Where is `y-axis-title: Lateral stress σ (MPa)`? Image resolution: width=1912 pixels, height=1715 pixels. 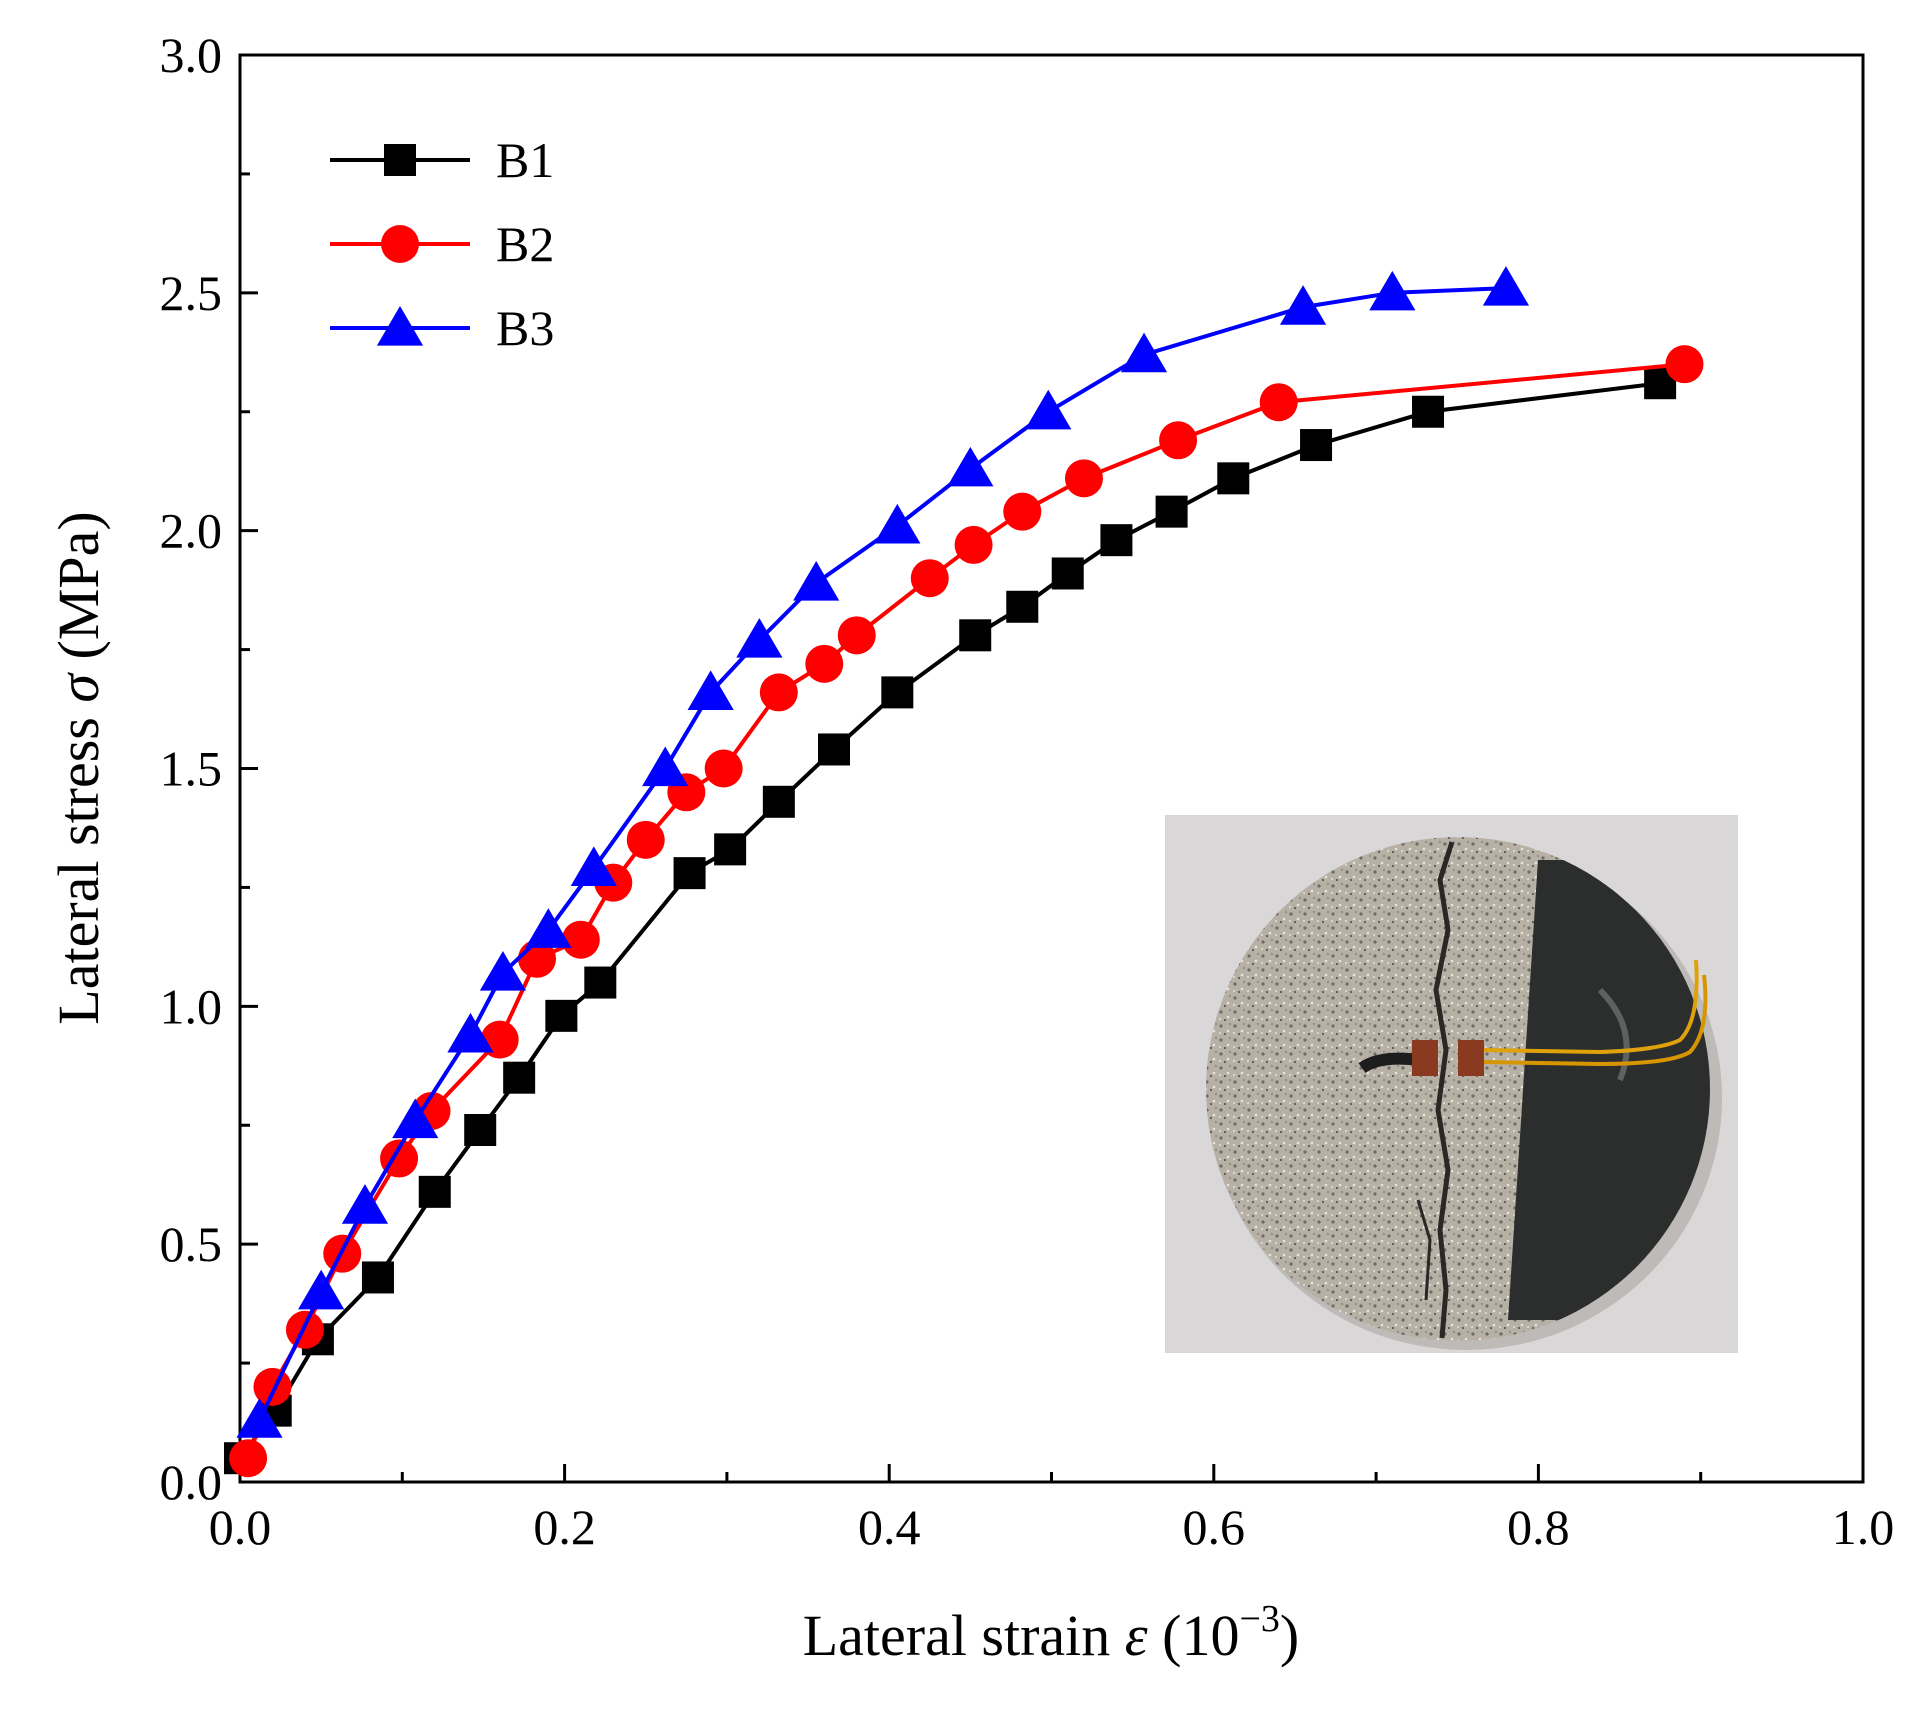
y-axis-title: Lateral stress σ (MPa) is located at coordinates (78, 767).